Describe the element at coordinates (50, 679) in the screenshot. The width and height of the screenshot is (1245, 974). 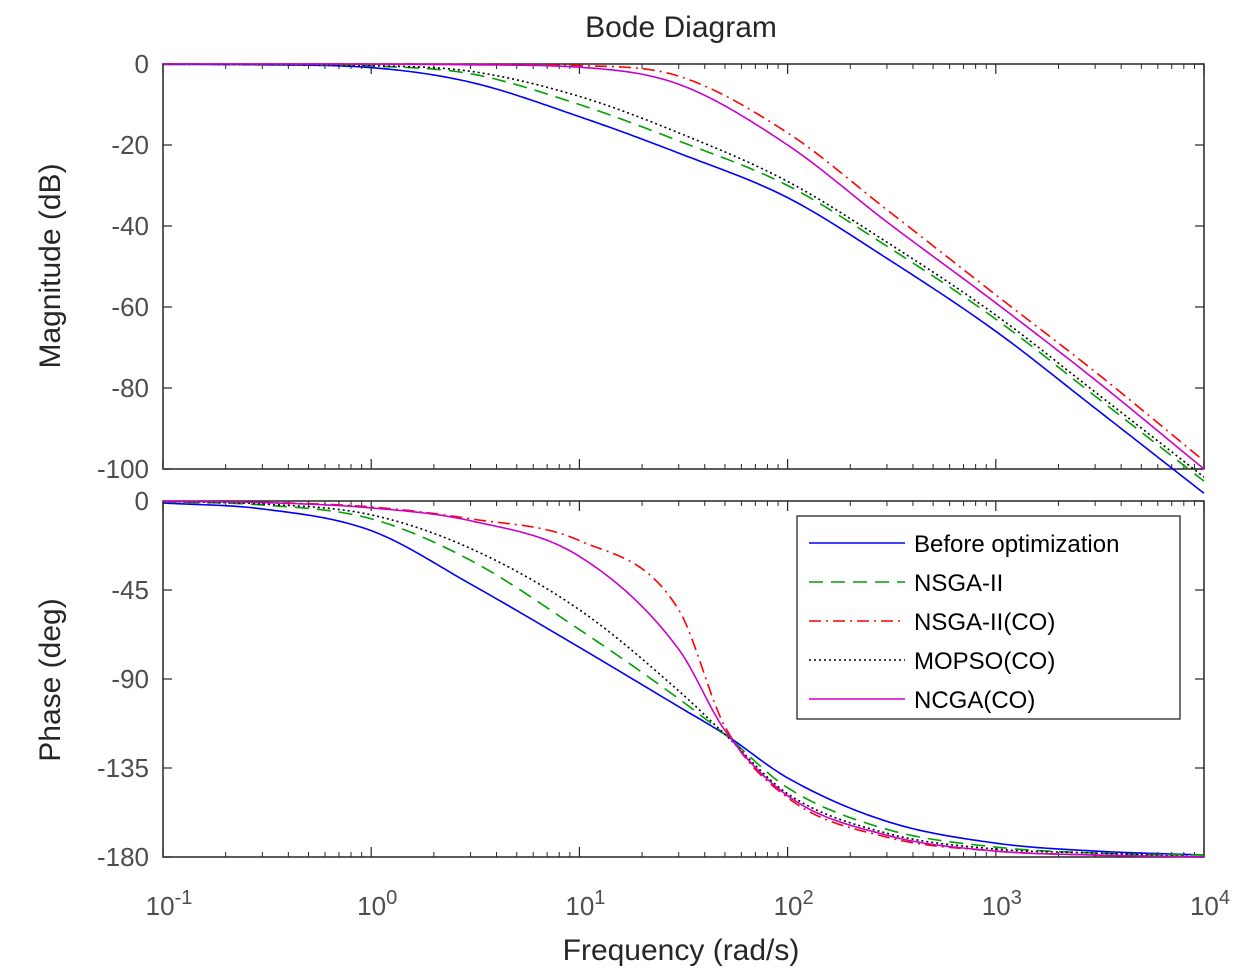
I see `phase-ylabel: Phase (deg)` at that location.